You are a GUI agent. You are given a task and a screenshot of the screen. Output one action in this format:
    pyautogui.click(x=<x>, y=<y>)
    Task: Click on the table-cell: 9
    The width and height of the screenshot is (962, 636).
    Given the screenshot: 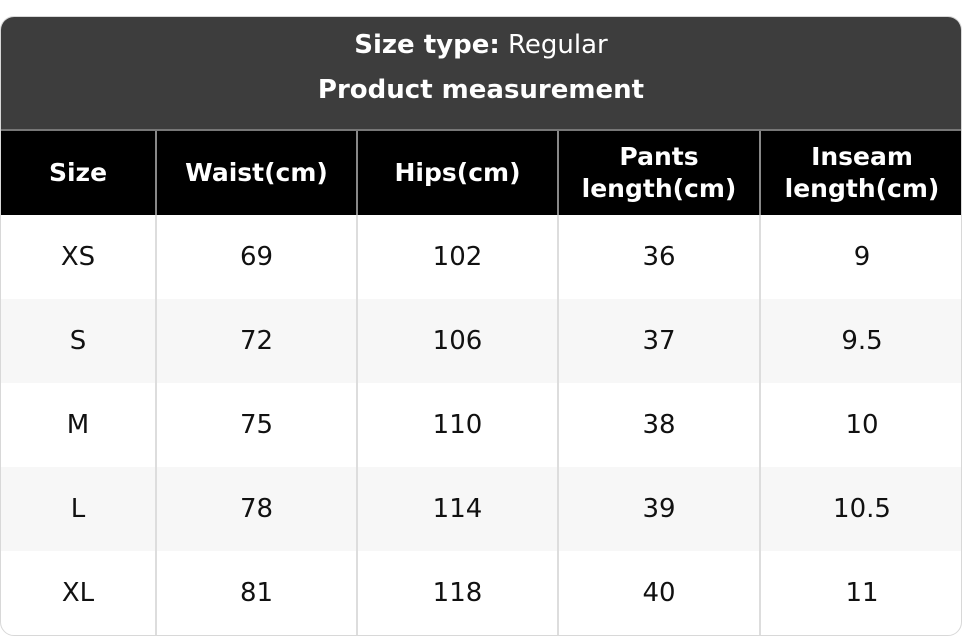 What is the action you would take?
    pyautogui.click(x=860, y=257)
    